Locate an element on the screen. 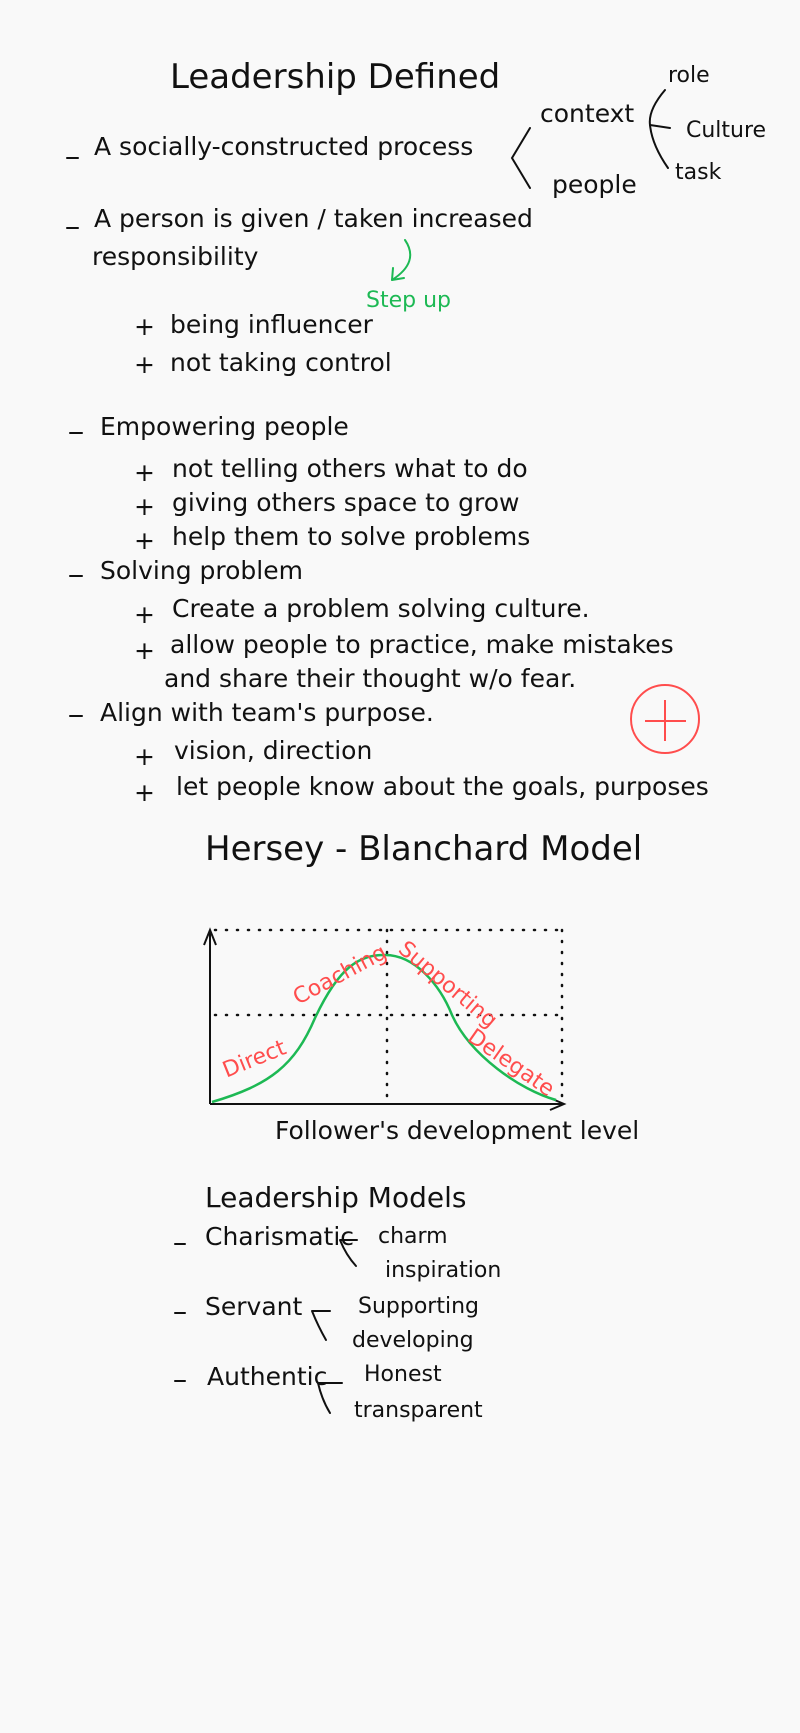 This screenshot has height=1733, width=800. model-servant: Servant is located at coordinates (254, 1306).